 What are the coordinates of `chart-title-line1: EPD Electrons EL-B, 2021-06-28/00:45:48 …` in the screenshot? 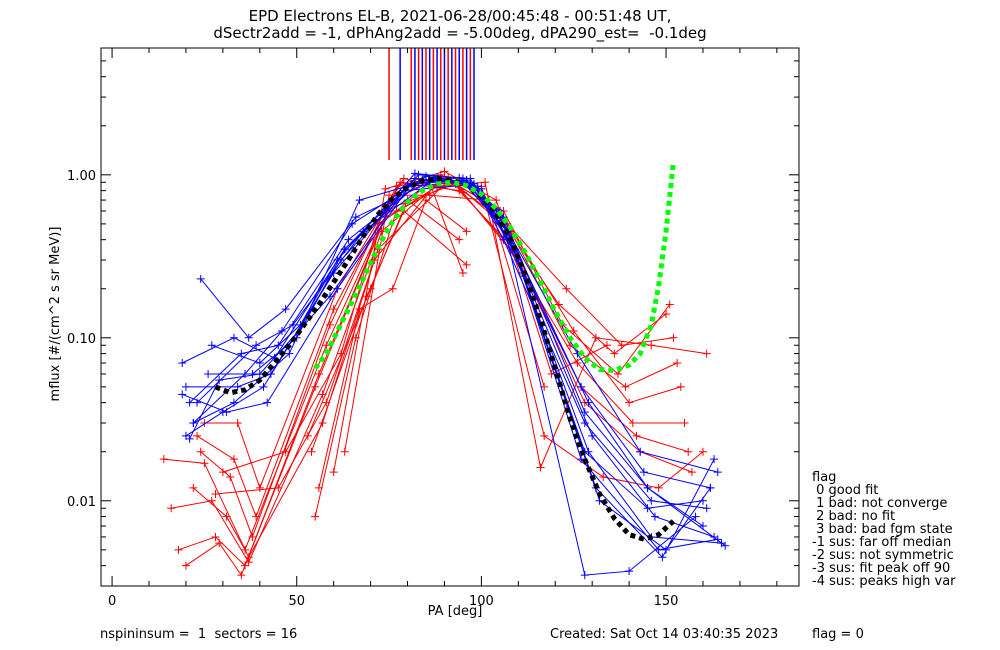 It's located at (460, 16).